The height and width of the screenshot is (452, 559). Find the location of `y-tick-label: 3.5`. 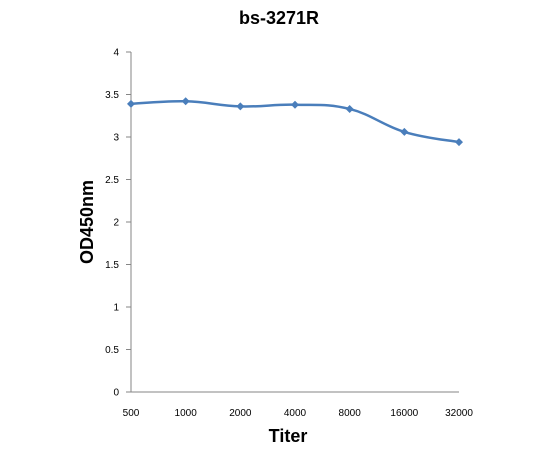

y-tick-label: 3.5 is located at coordinates (112, 95).